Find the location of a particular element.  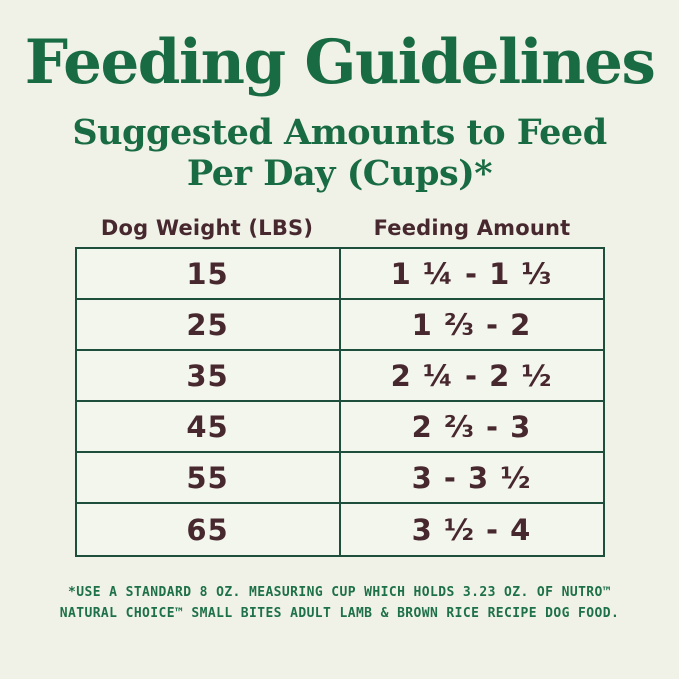

dog-weight-cell: 55 is located at coordinates (207, 477).